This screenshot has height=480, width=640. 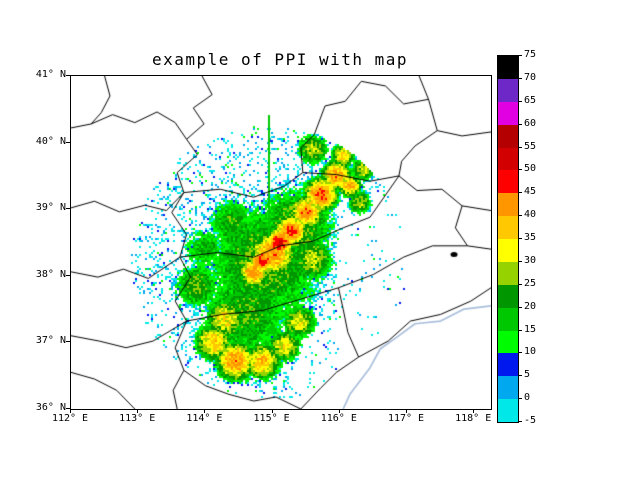 I want to click on colorbar-tick-label: 15, so click(x=530, y=329).